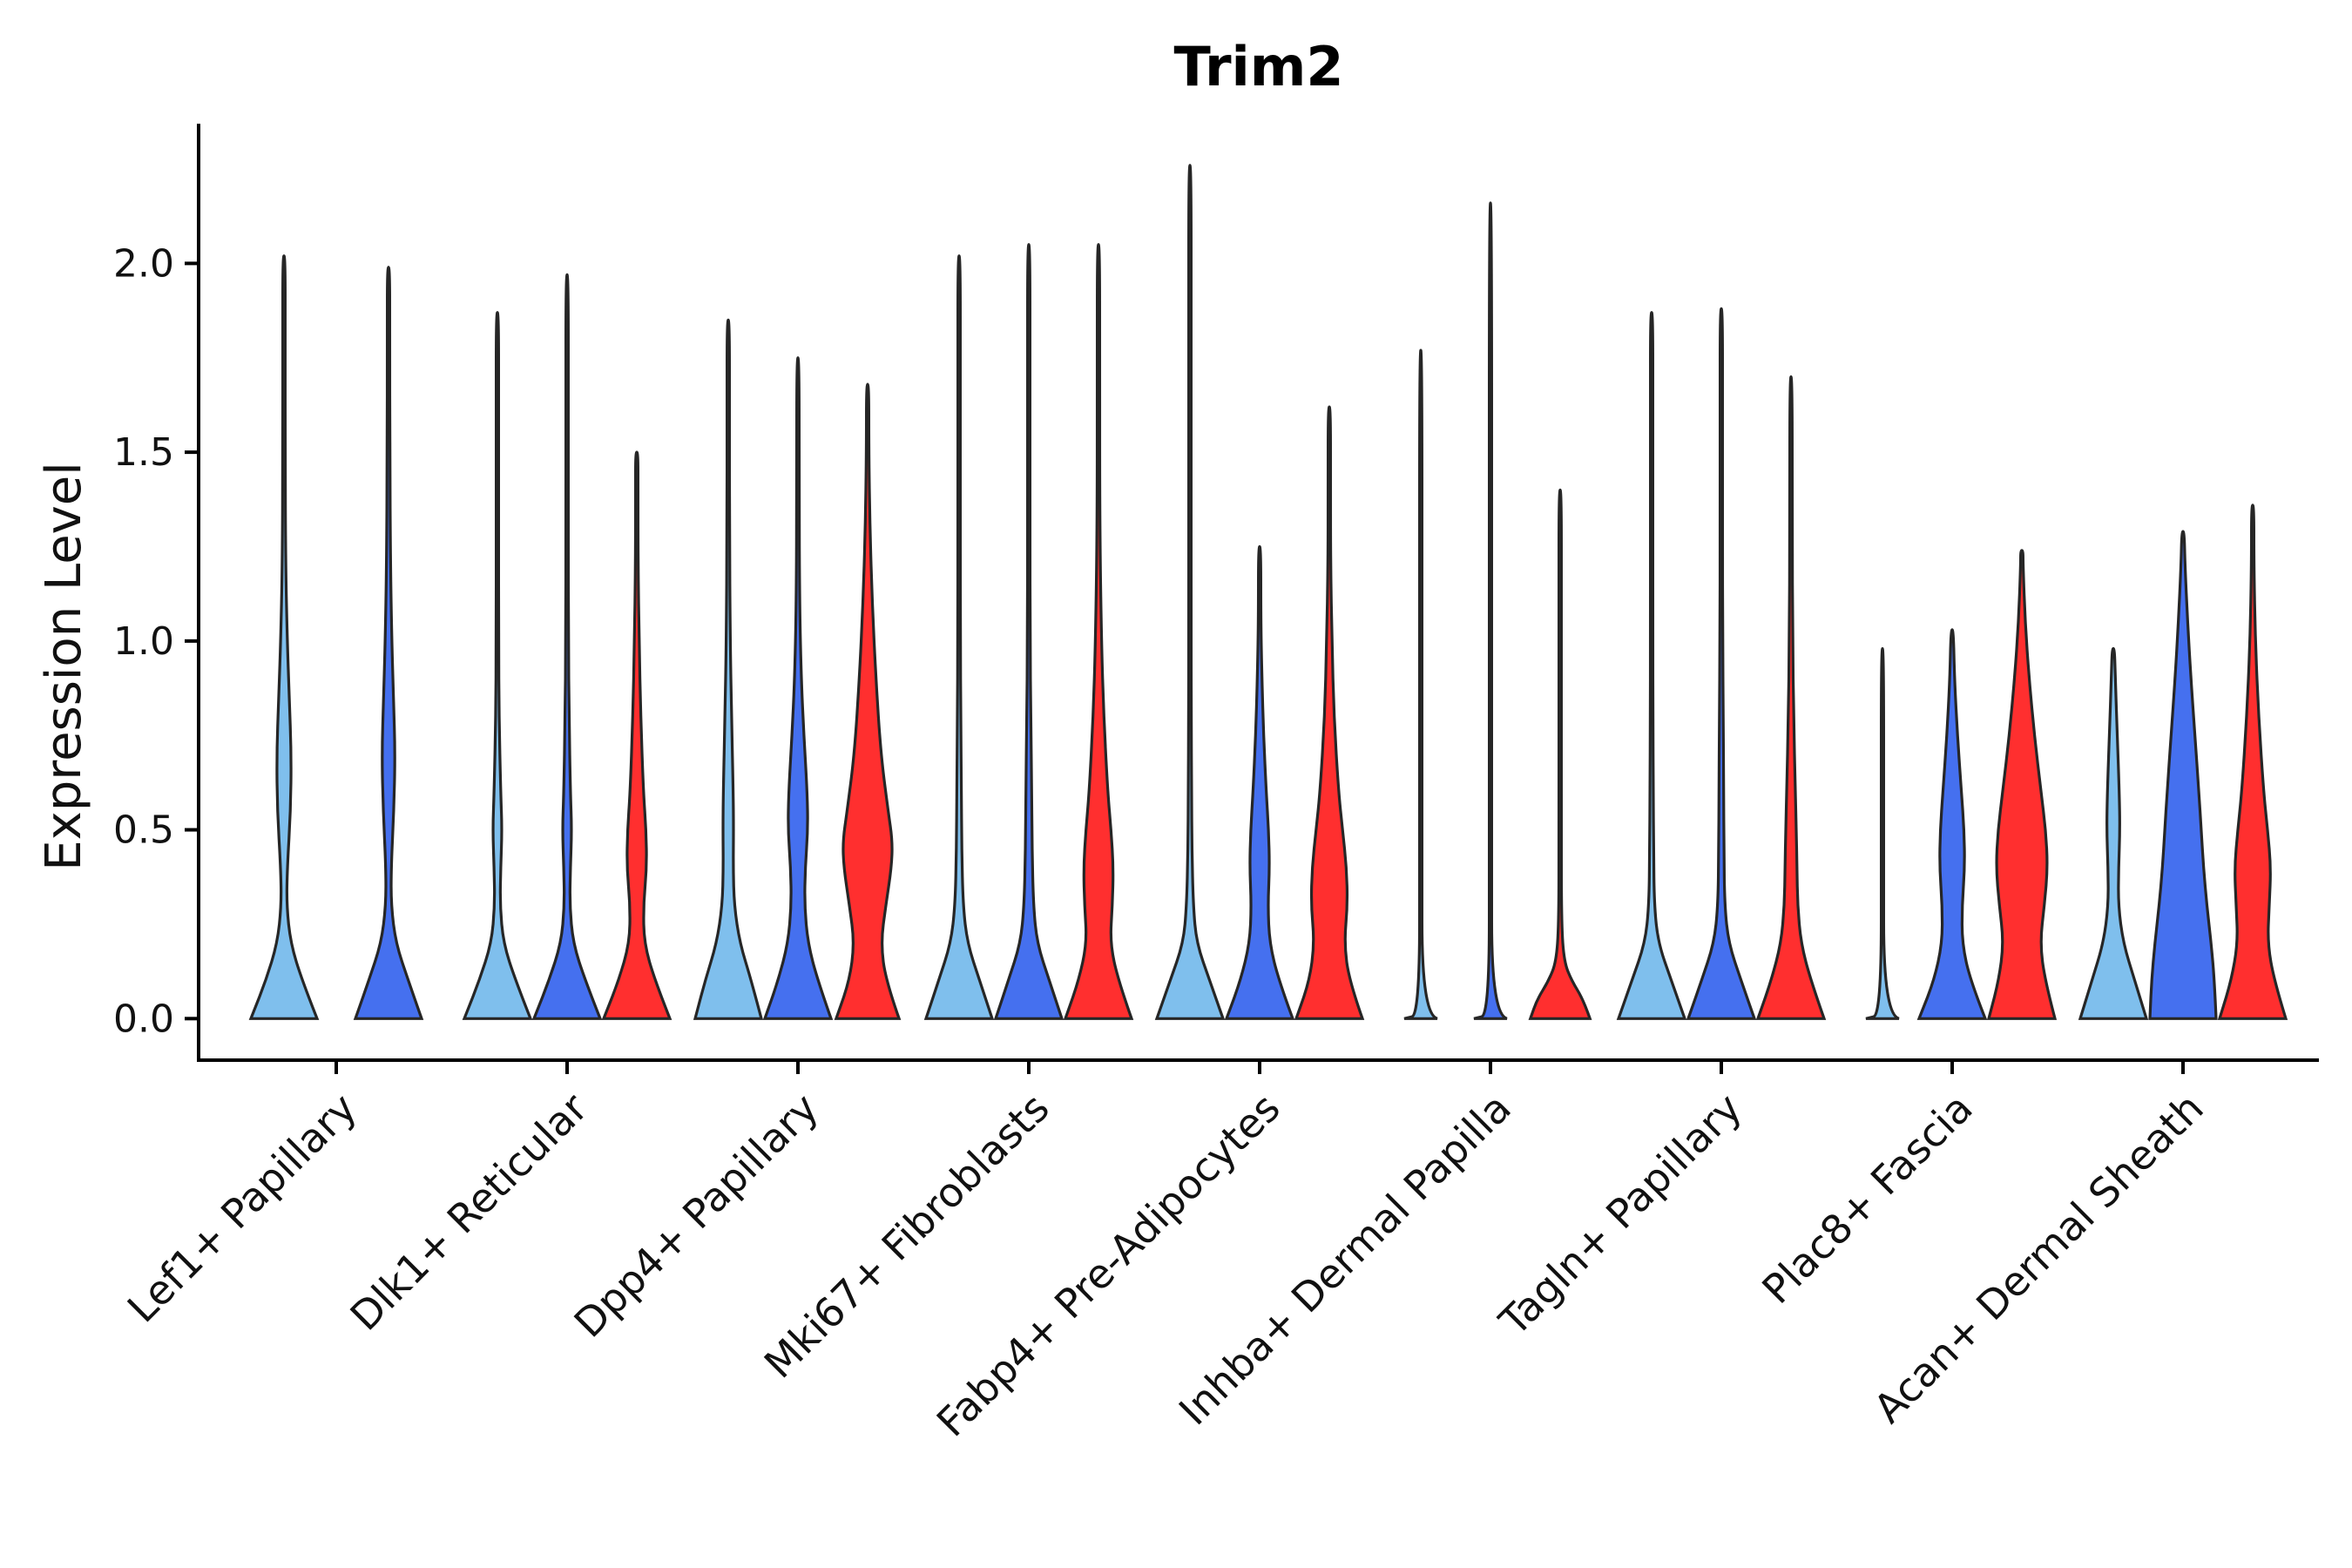 Image resolution: width=2352 pixels, height=1568 pixels. What do you see at coordinates (1098, 631) in the screenshot?
I see `violin-mki67-fibroblasts-g3` at bounding box center [1098, 631].